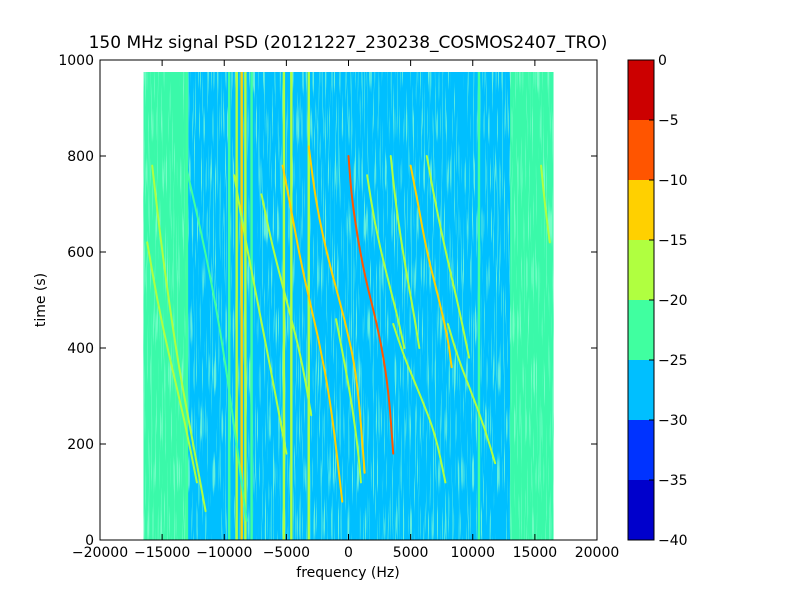 Image resolution: width=800 pixels, height=600 pixels. Describe the element at coordinates (535, 553) in the screenshot. I see `x-tick-label: 15000` at that location.